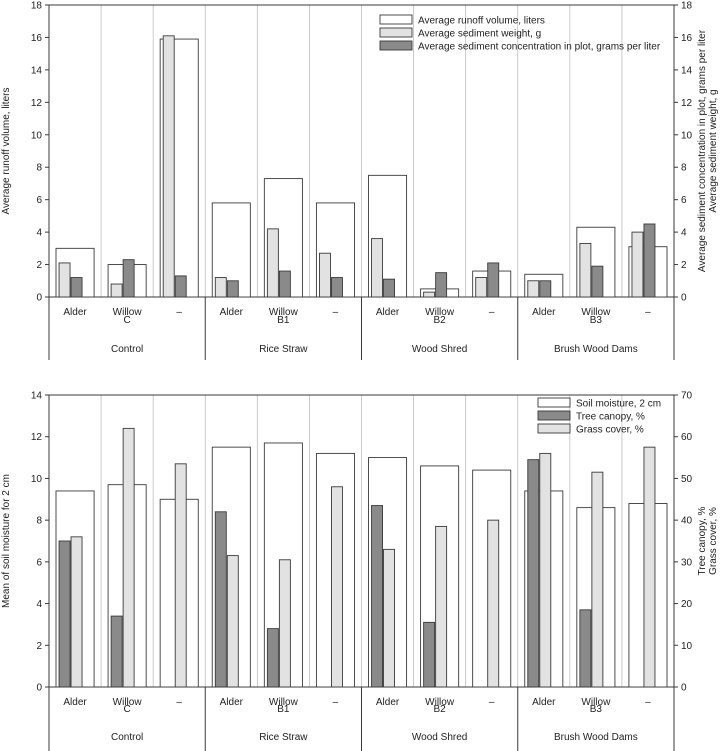  Describe the element at coordinates (687, 437) in the screenshot. I see `y2-tick-label: 60` at that location.